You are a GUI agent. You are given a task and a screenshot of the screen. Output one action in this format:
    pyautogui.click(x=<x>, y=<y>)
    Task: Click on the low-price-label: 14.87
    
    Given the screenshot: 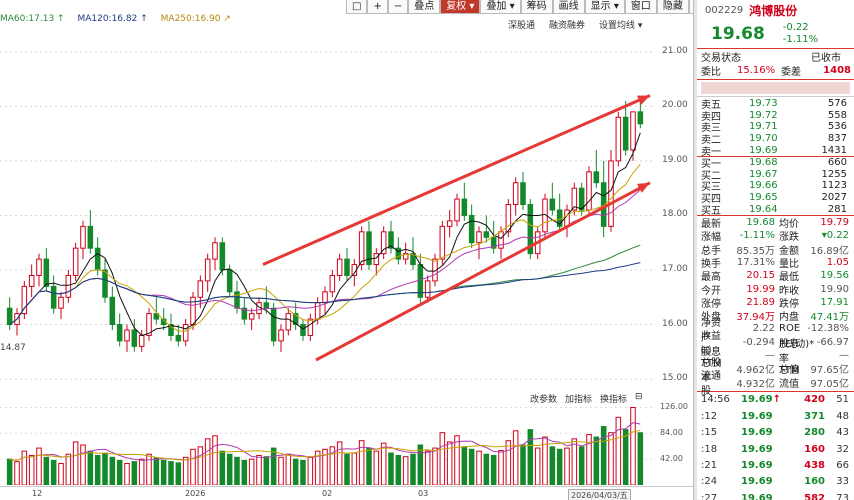 What is the action you would take?
    pyautogui.click(x=13, y=348)
    